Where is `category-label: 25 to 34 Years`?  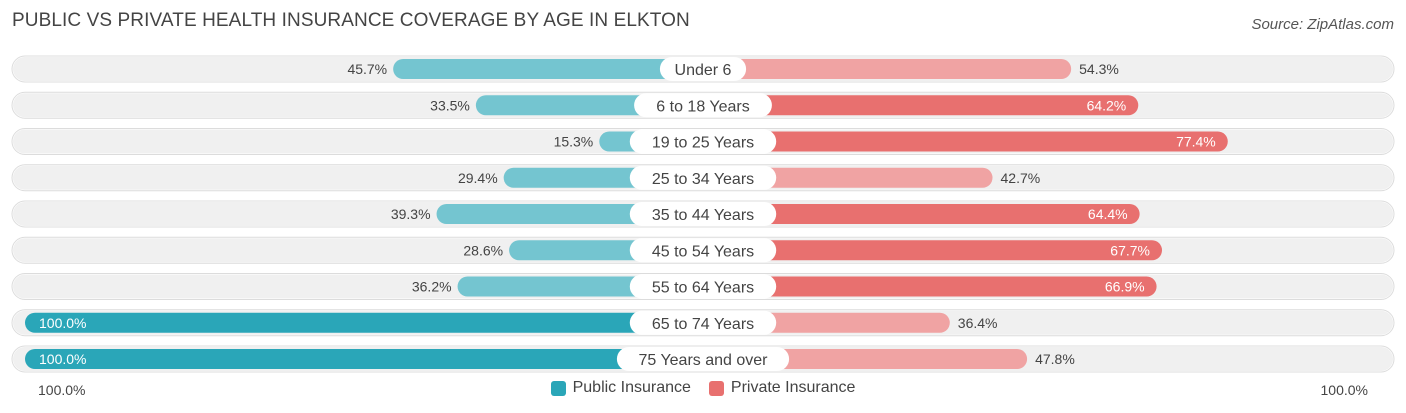 category-label: 25 to 34 Years is located at coordinates (703, 179).